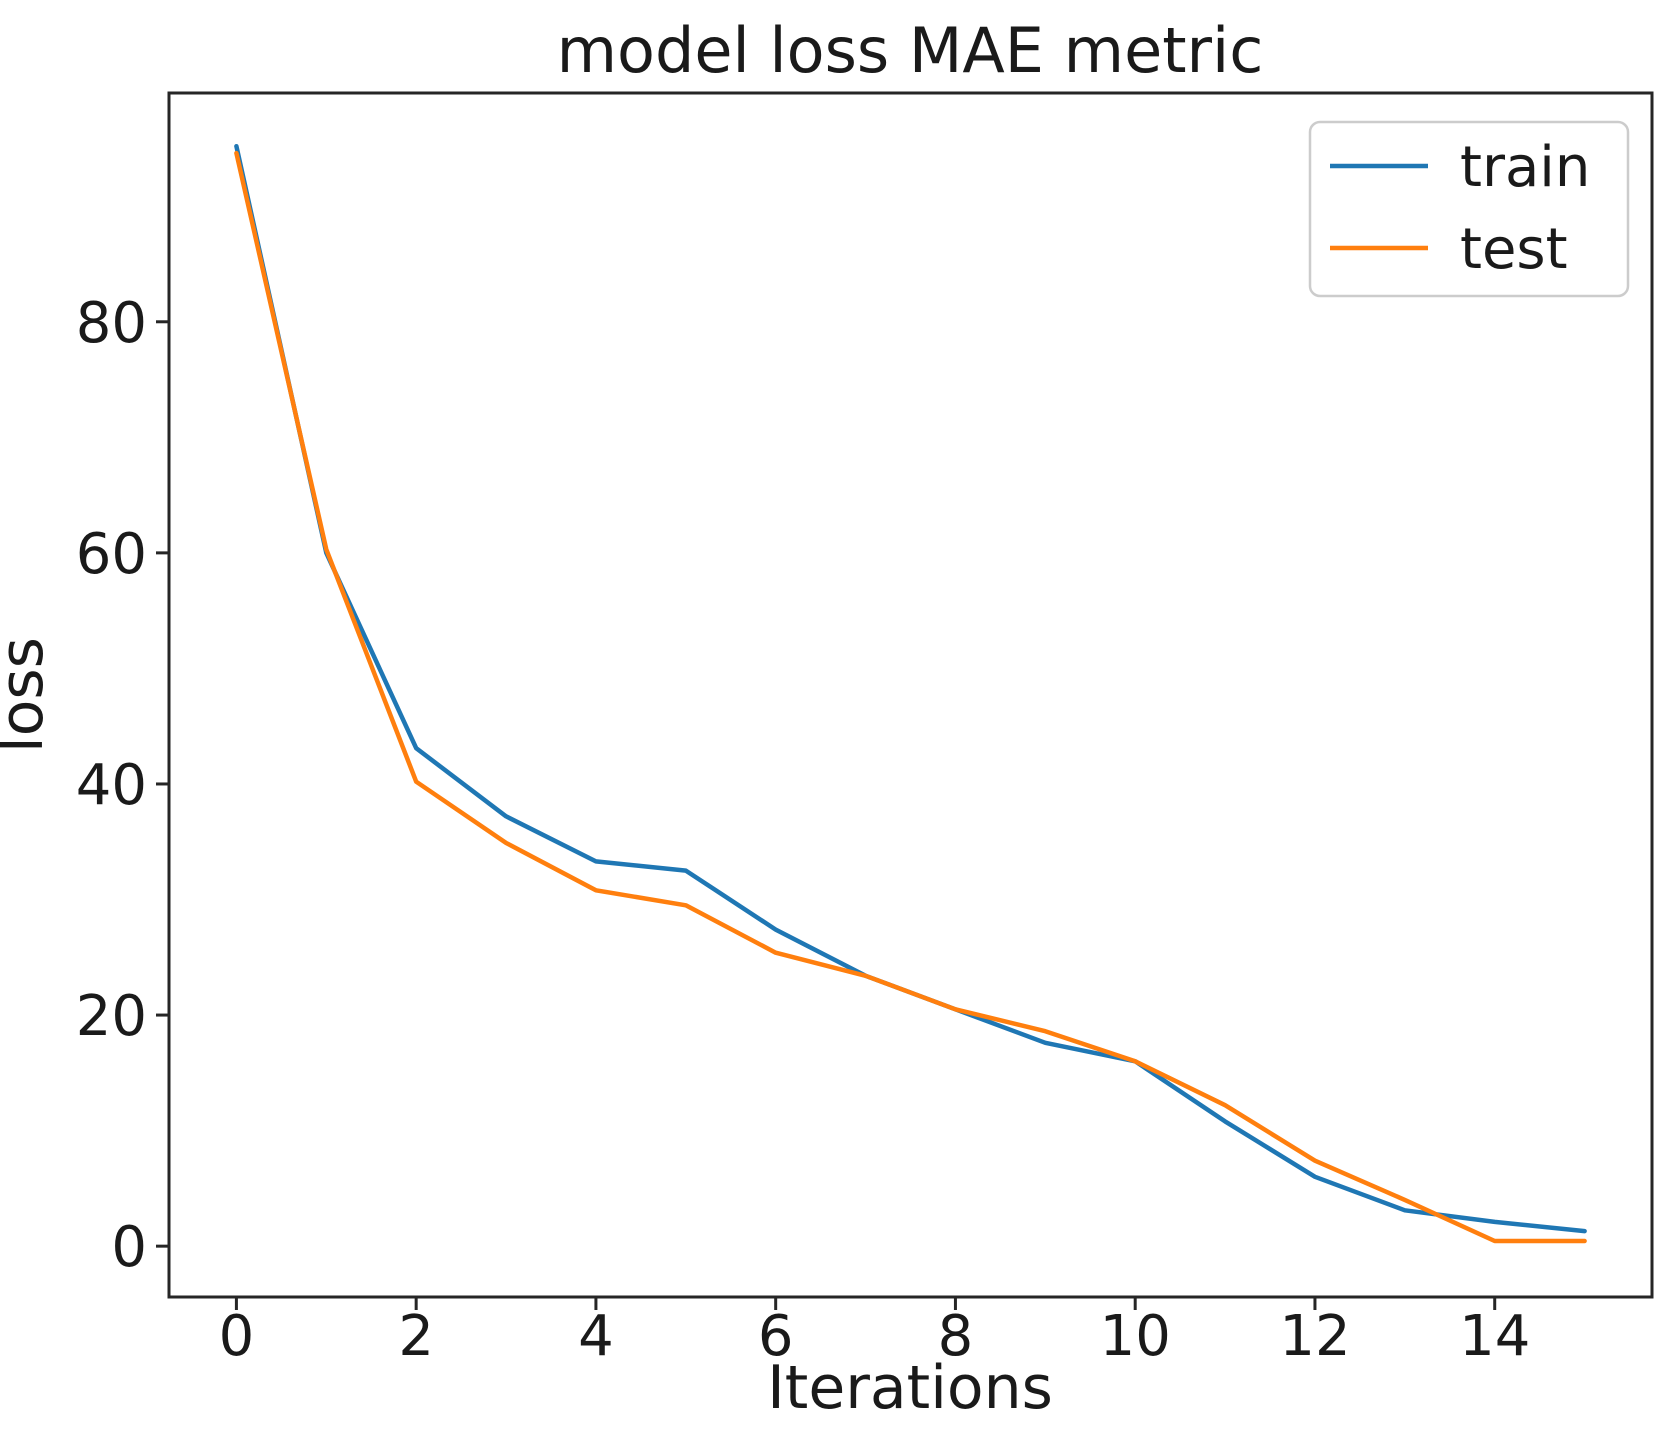  Describe the element at coordinates (1494, 1336) in the screenshot. I see `x-tick-label: 14` at that location.